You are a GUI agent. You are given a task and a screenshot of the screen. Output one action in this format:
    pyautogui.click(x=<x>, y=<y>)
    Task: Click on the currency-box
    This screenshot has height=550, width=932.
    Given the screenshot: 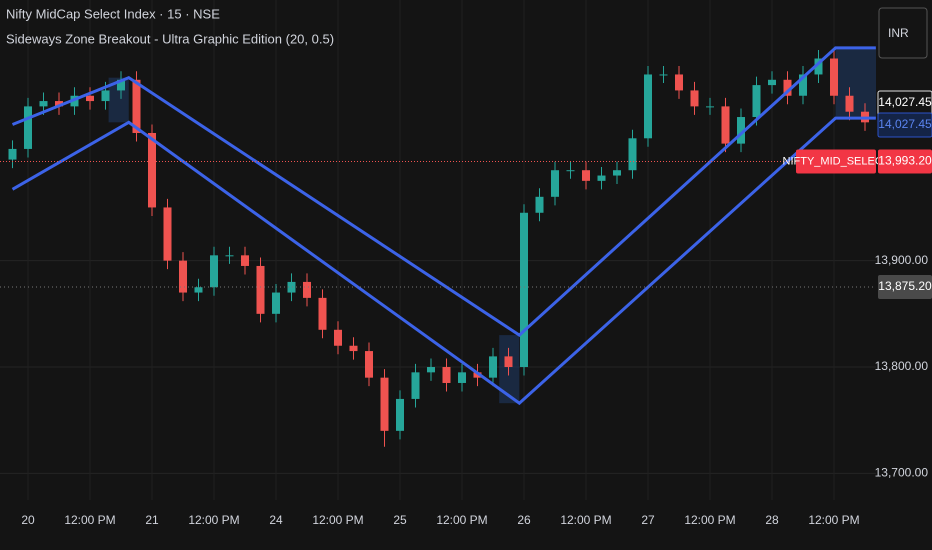 What is the action you would take?
    pyautogui.click(x=903, y=33)
    